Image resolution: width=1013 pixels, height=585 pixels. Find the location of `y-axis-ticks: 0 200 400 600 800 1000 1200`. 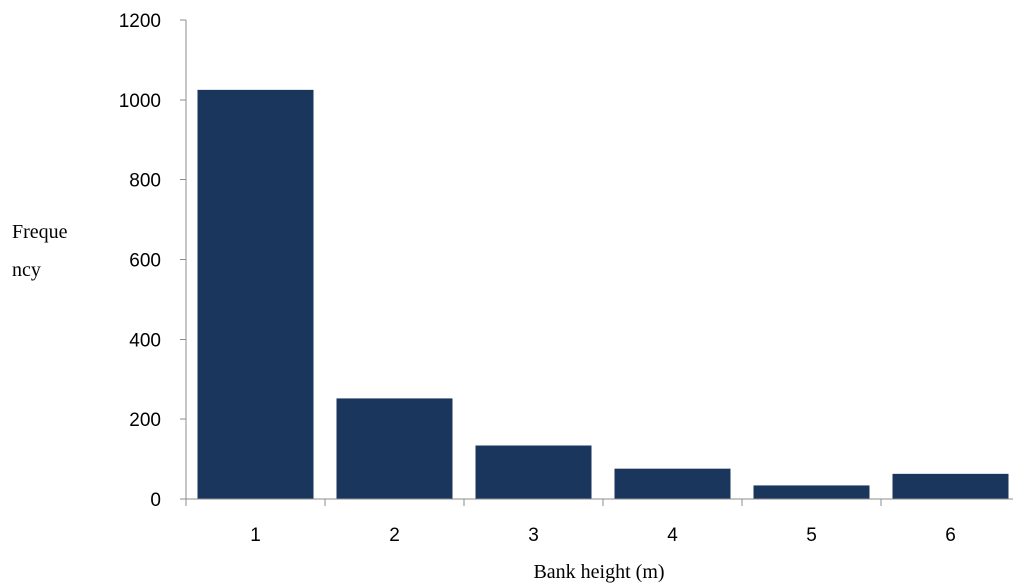

y-axis-ticks: 0 200 400 600 800 1000 1200 is located at coordinates (152, 261).